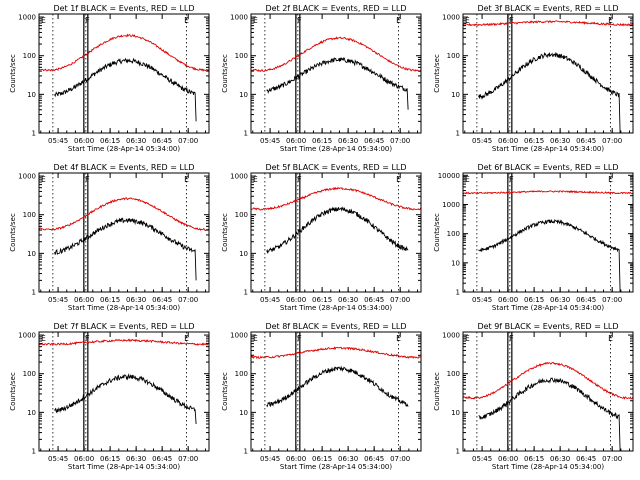 Image resolution: width=640 pixels, height=480 pixels. What do you see at coordinates (335, 167) in the screenshot?
I see `panel-title: Det 5f BLACK = Events, RED = LLD` at bounding box center [335, 167].